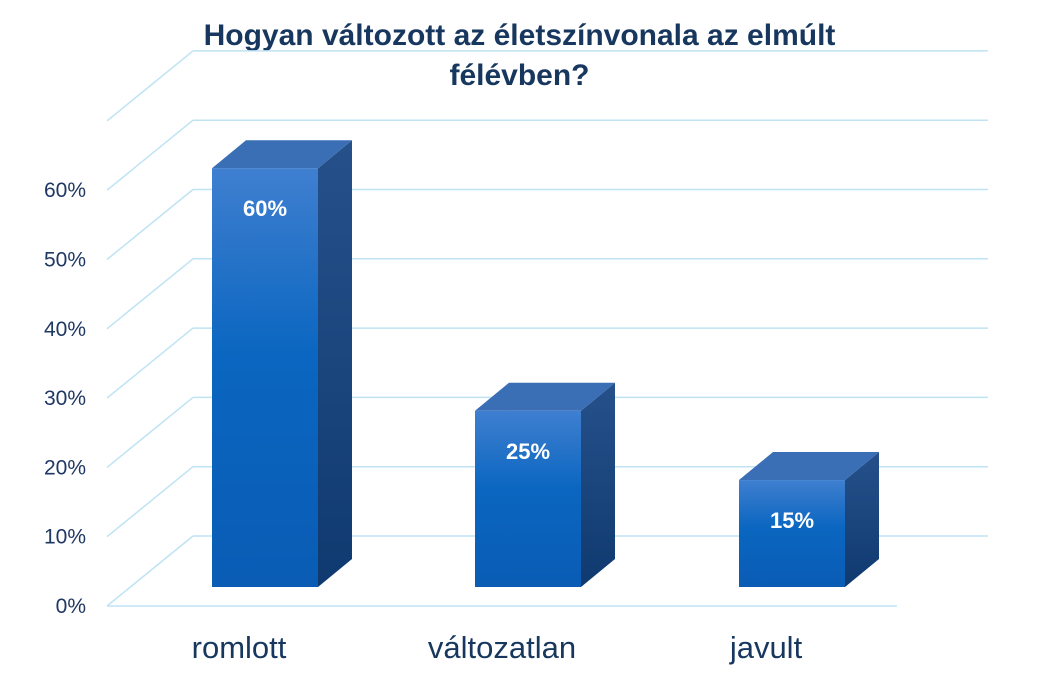 This screenshot has height=683, width=1039. I want to click on bar-változatlan: 25%, so click(545, 484).